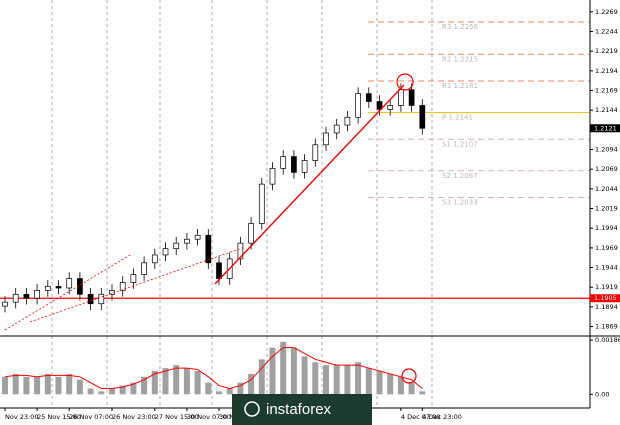  I want to click on y-tick-label: 1.2069, so click(606, 169).